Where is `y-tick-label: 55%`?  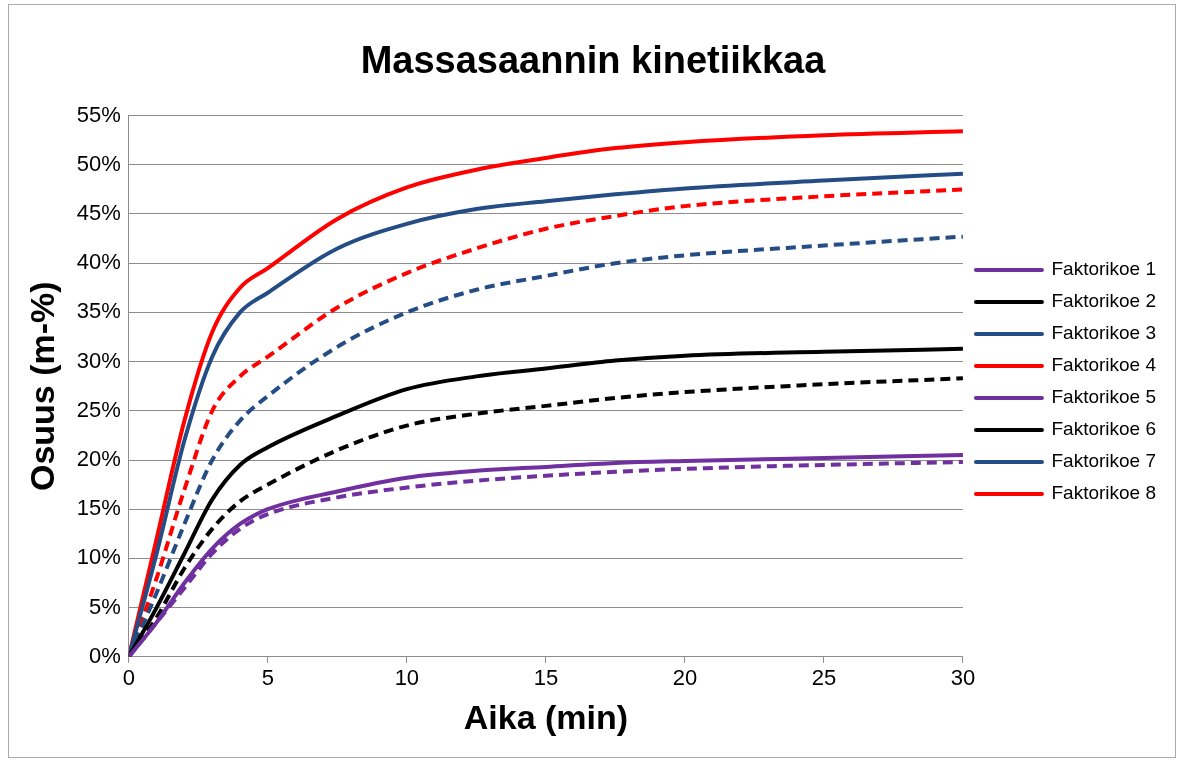 y-tick-label: 55% is located at coordinates (98, 114).